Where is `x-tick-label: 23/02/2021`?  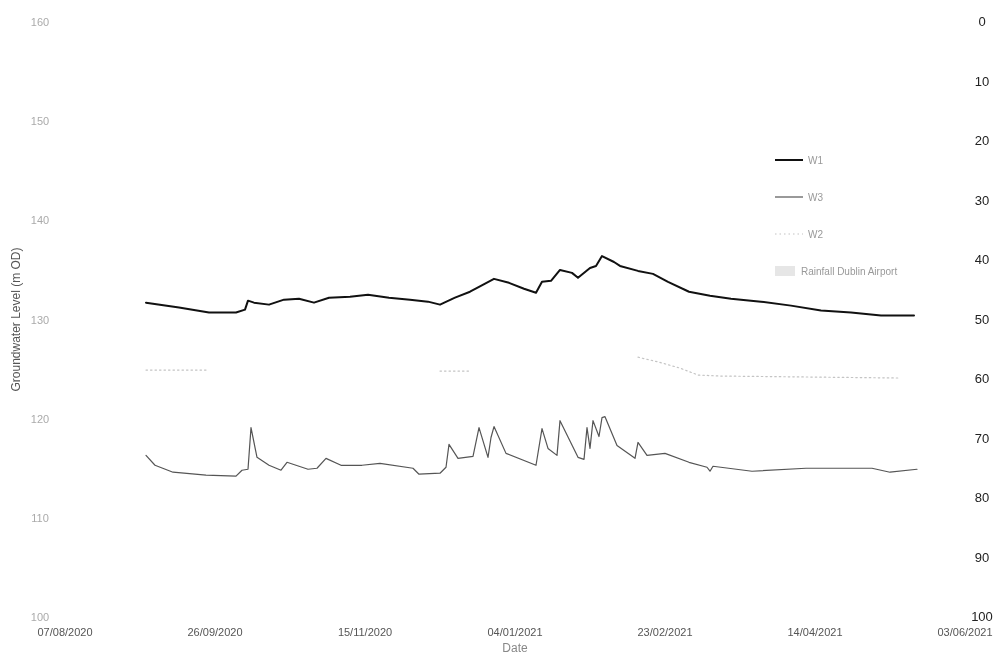 x-tick-label: 23/02/2021 is located at coordinates (665, 632).